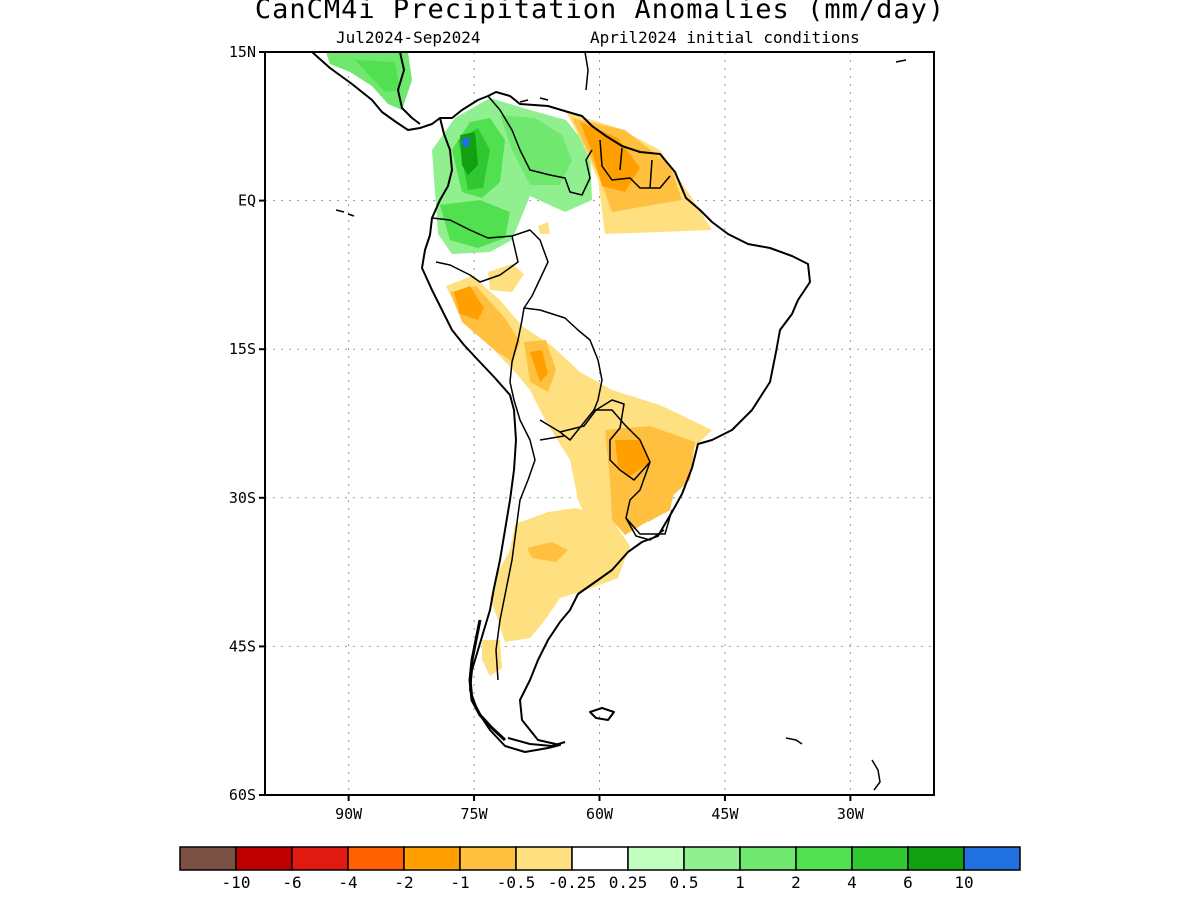  I want to click on brazil-western-border, so click(592, 382).